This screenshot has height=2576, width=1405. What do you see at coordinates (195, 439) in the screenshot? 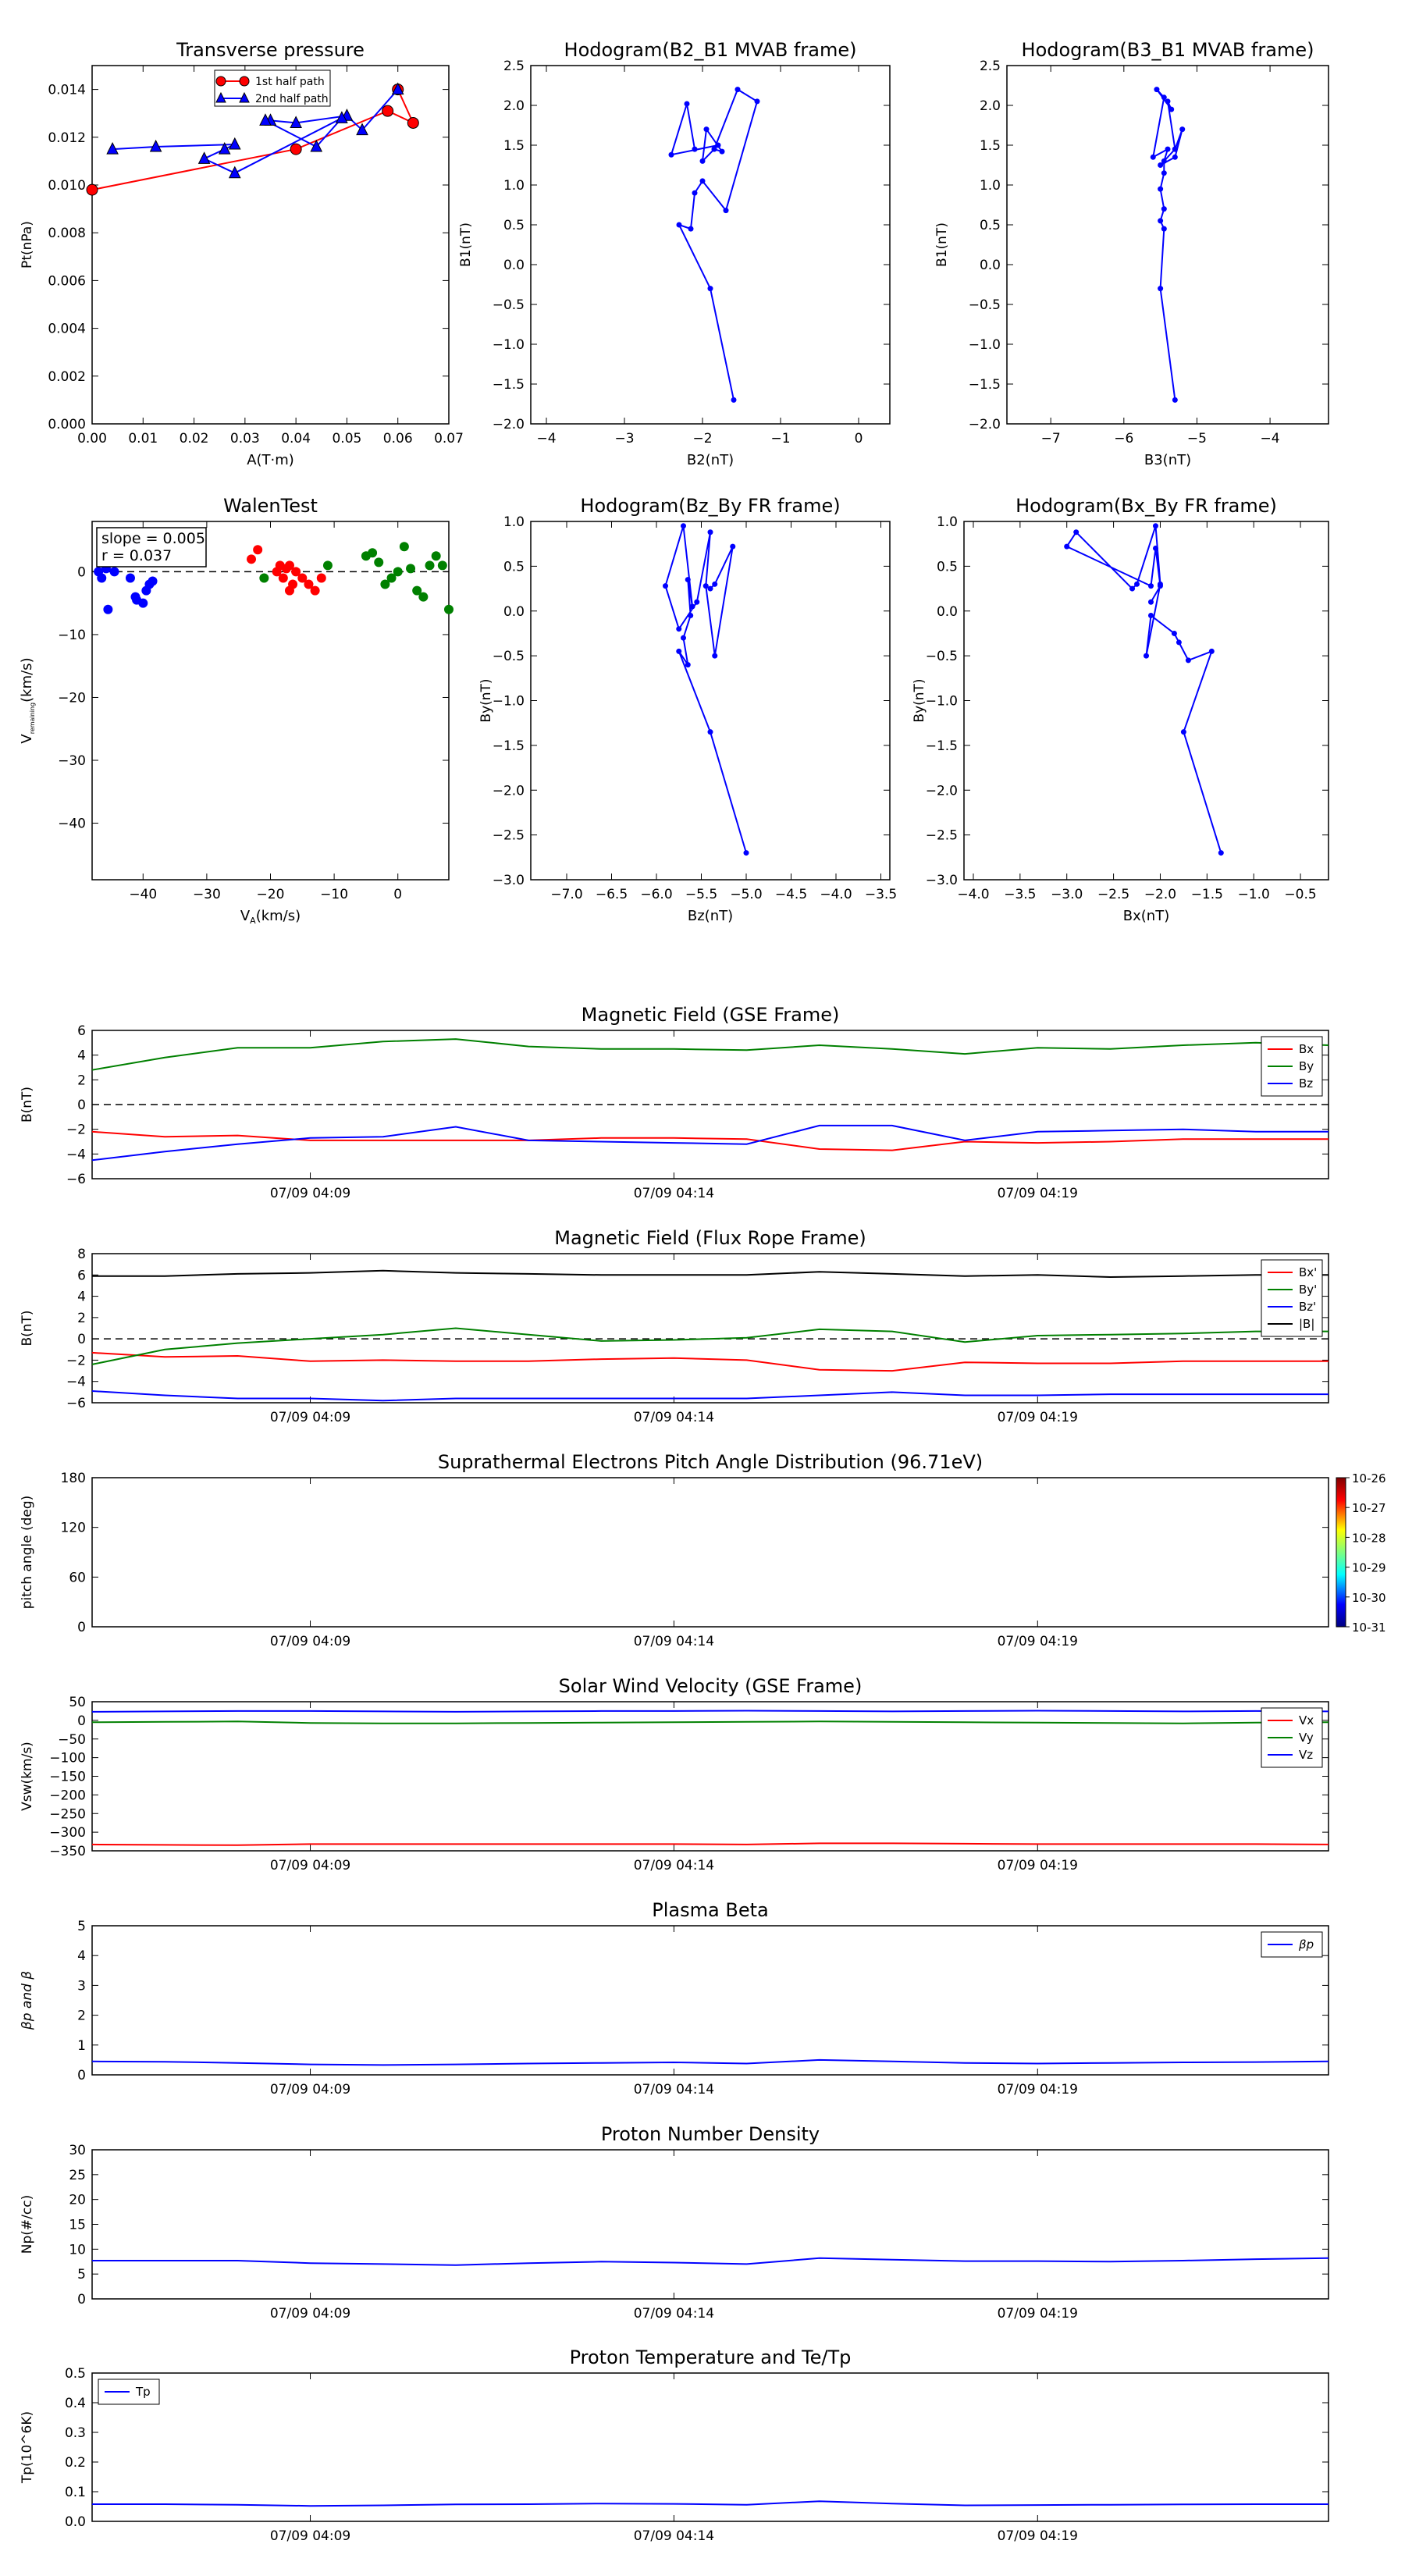
I see `x-tick-label: 0.02` at bounding box center [195, 439].